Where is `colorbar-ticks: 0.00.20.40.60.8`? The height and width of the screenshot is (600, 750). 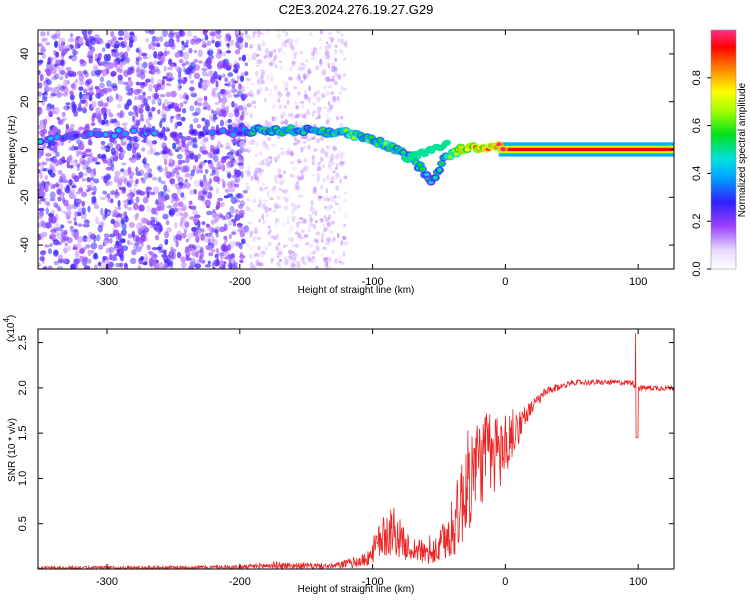 colorbar-ticks: 0.00.20.40.60.8 is located at coordinates (701, 173).